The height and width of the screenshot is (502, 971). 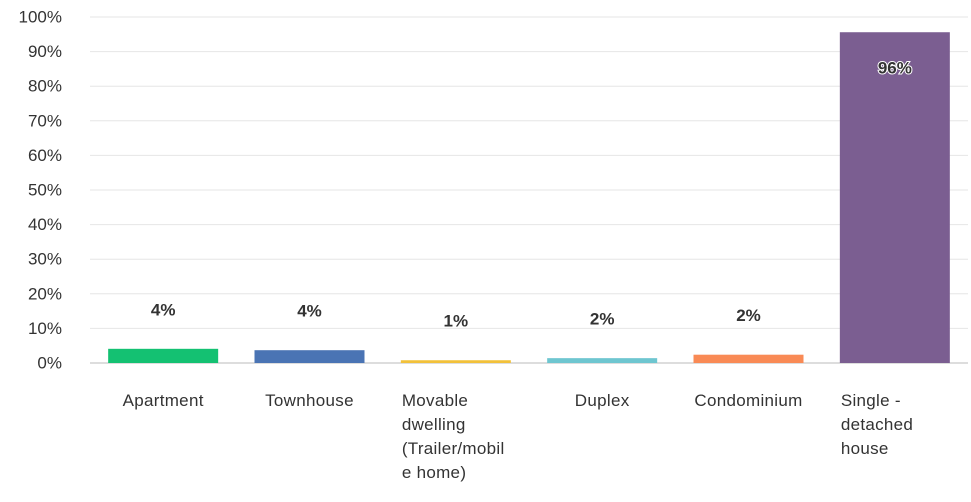 I want to click on x-tick-label: Apartment, so click(x=163, y=400).